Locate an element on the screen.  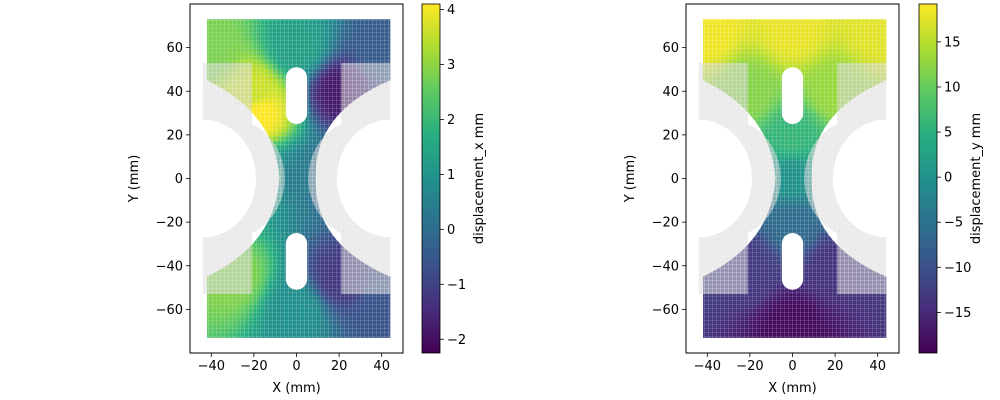
colorbar-label: displacement_x mm is located at coordinates (479, 178).